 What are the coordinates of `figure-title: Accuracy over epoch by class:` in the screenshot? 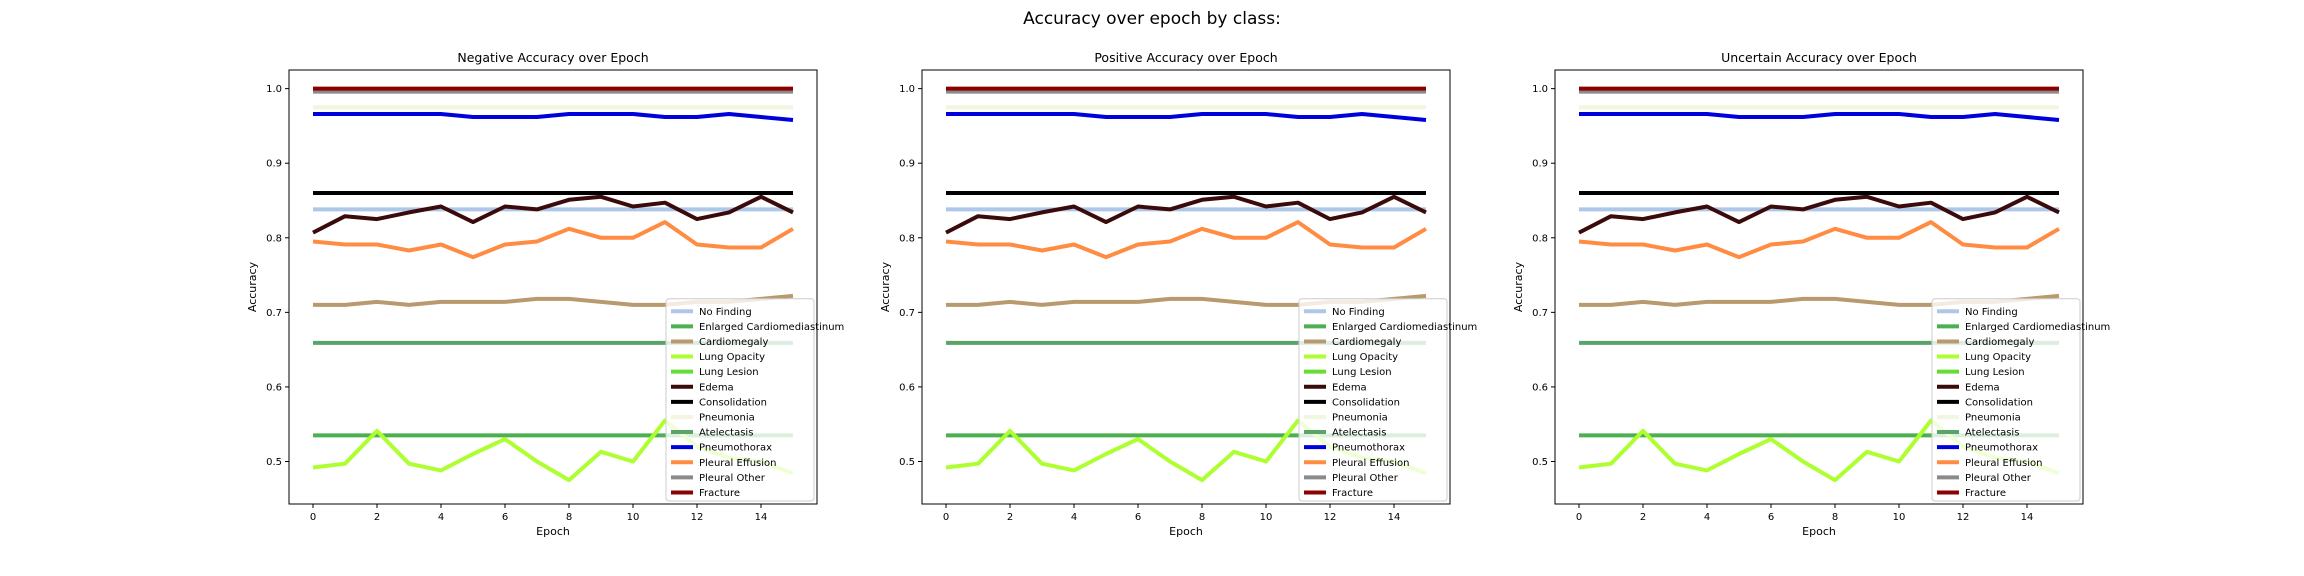 It's located at (1152, 19).